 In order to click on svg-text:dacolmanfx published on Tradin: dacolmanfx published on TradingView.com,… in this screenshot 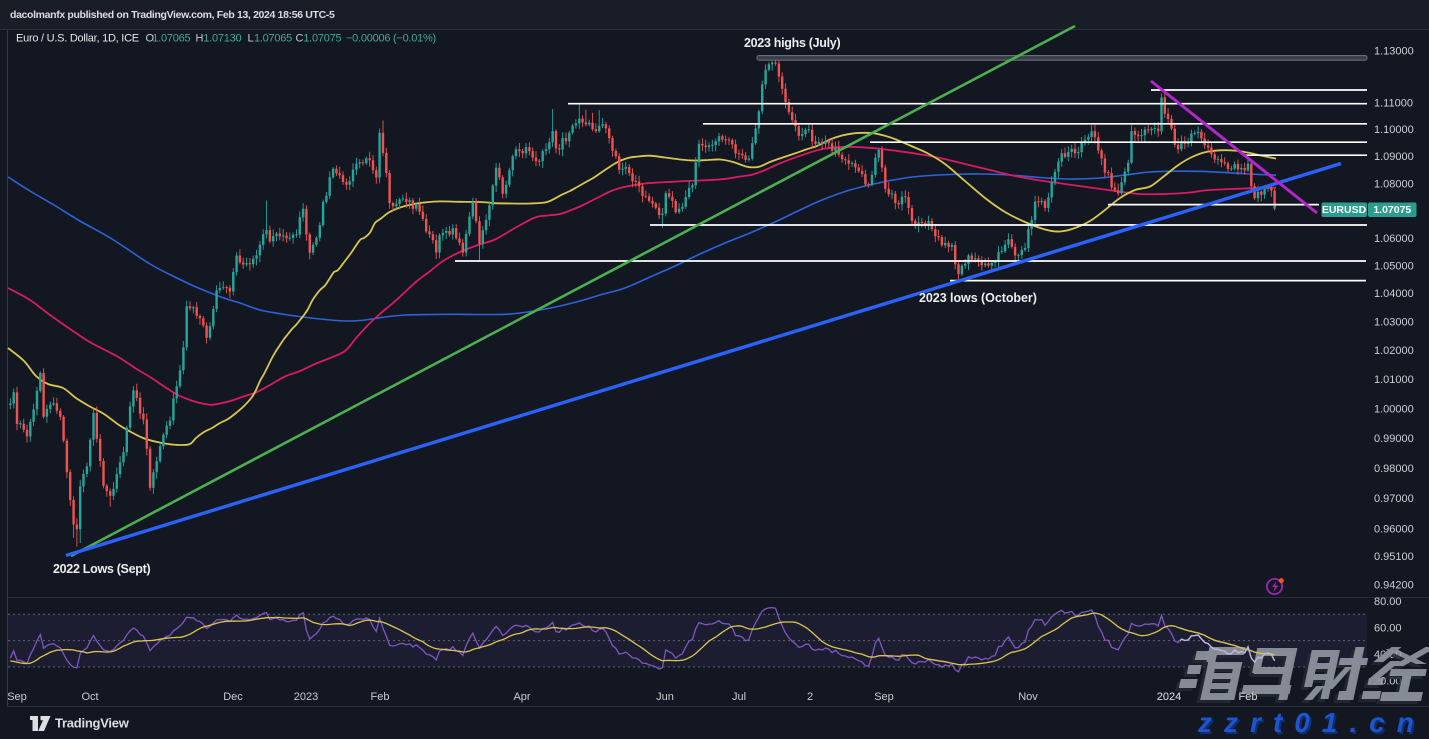, I will do `click(172, 15)`.